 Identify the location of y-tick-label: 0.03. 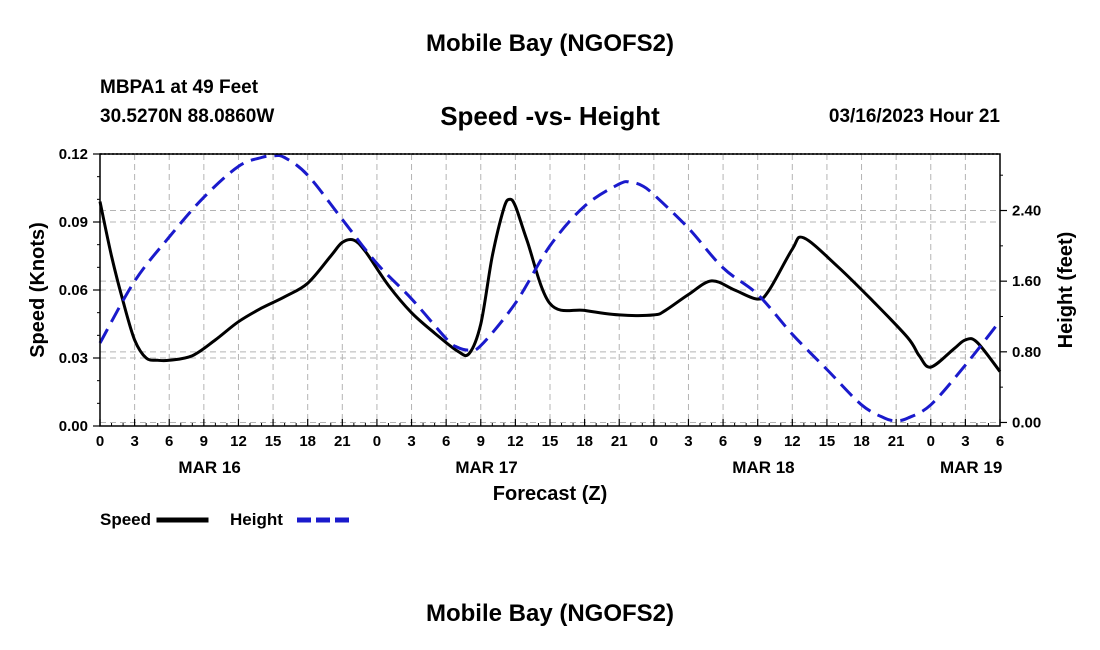
(73, 358).